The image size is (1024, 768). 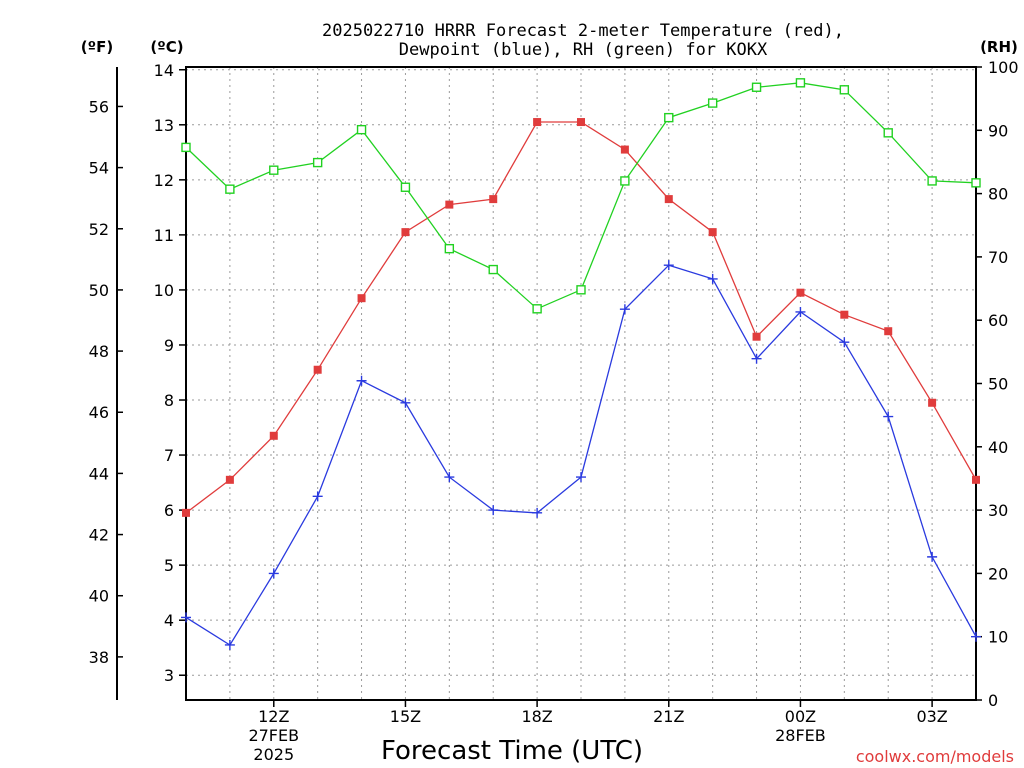 What do you see at coordinates (668, 716) in the screenshot?
I see `x-tick-label: 21Z` at bounding box center [668, 716].